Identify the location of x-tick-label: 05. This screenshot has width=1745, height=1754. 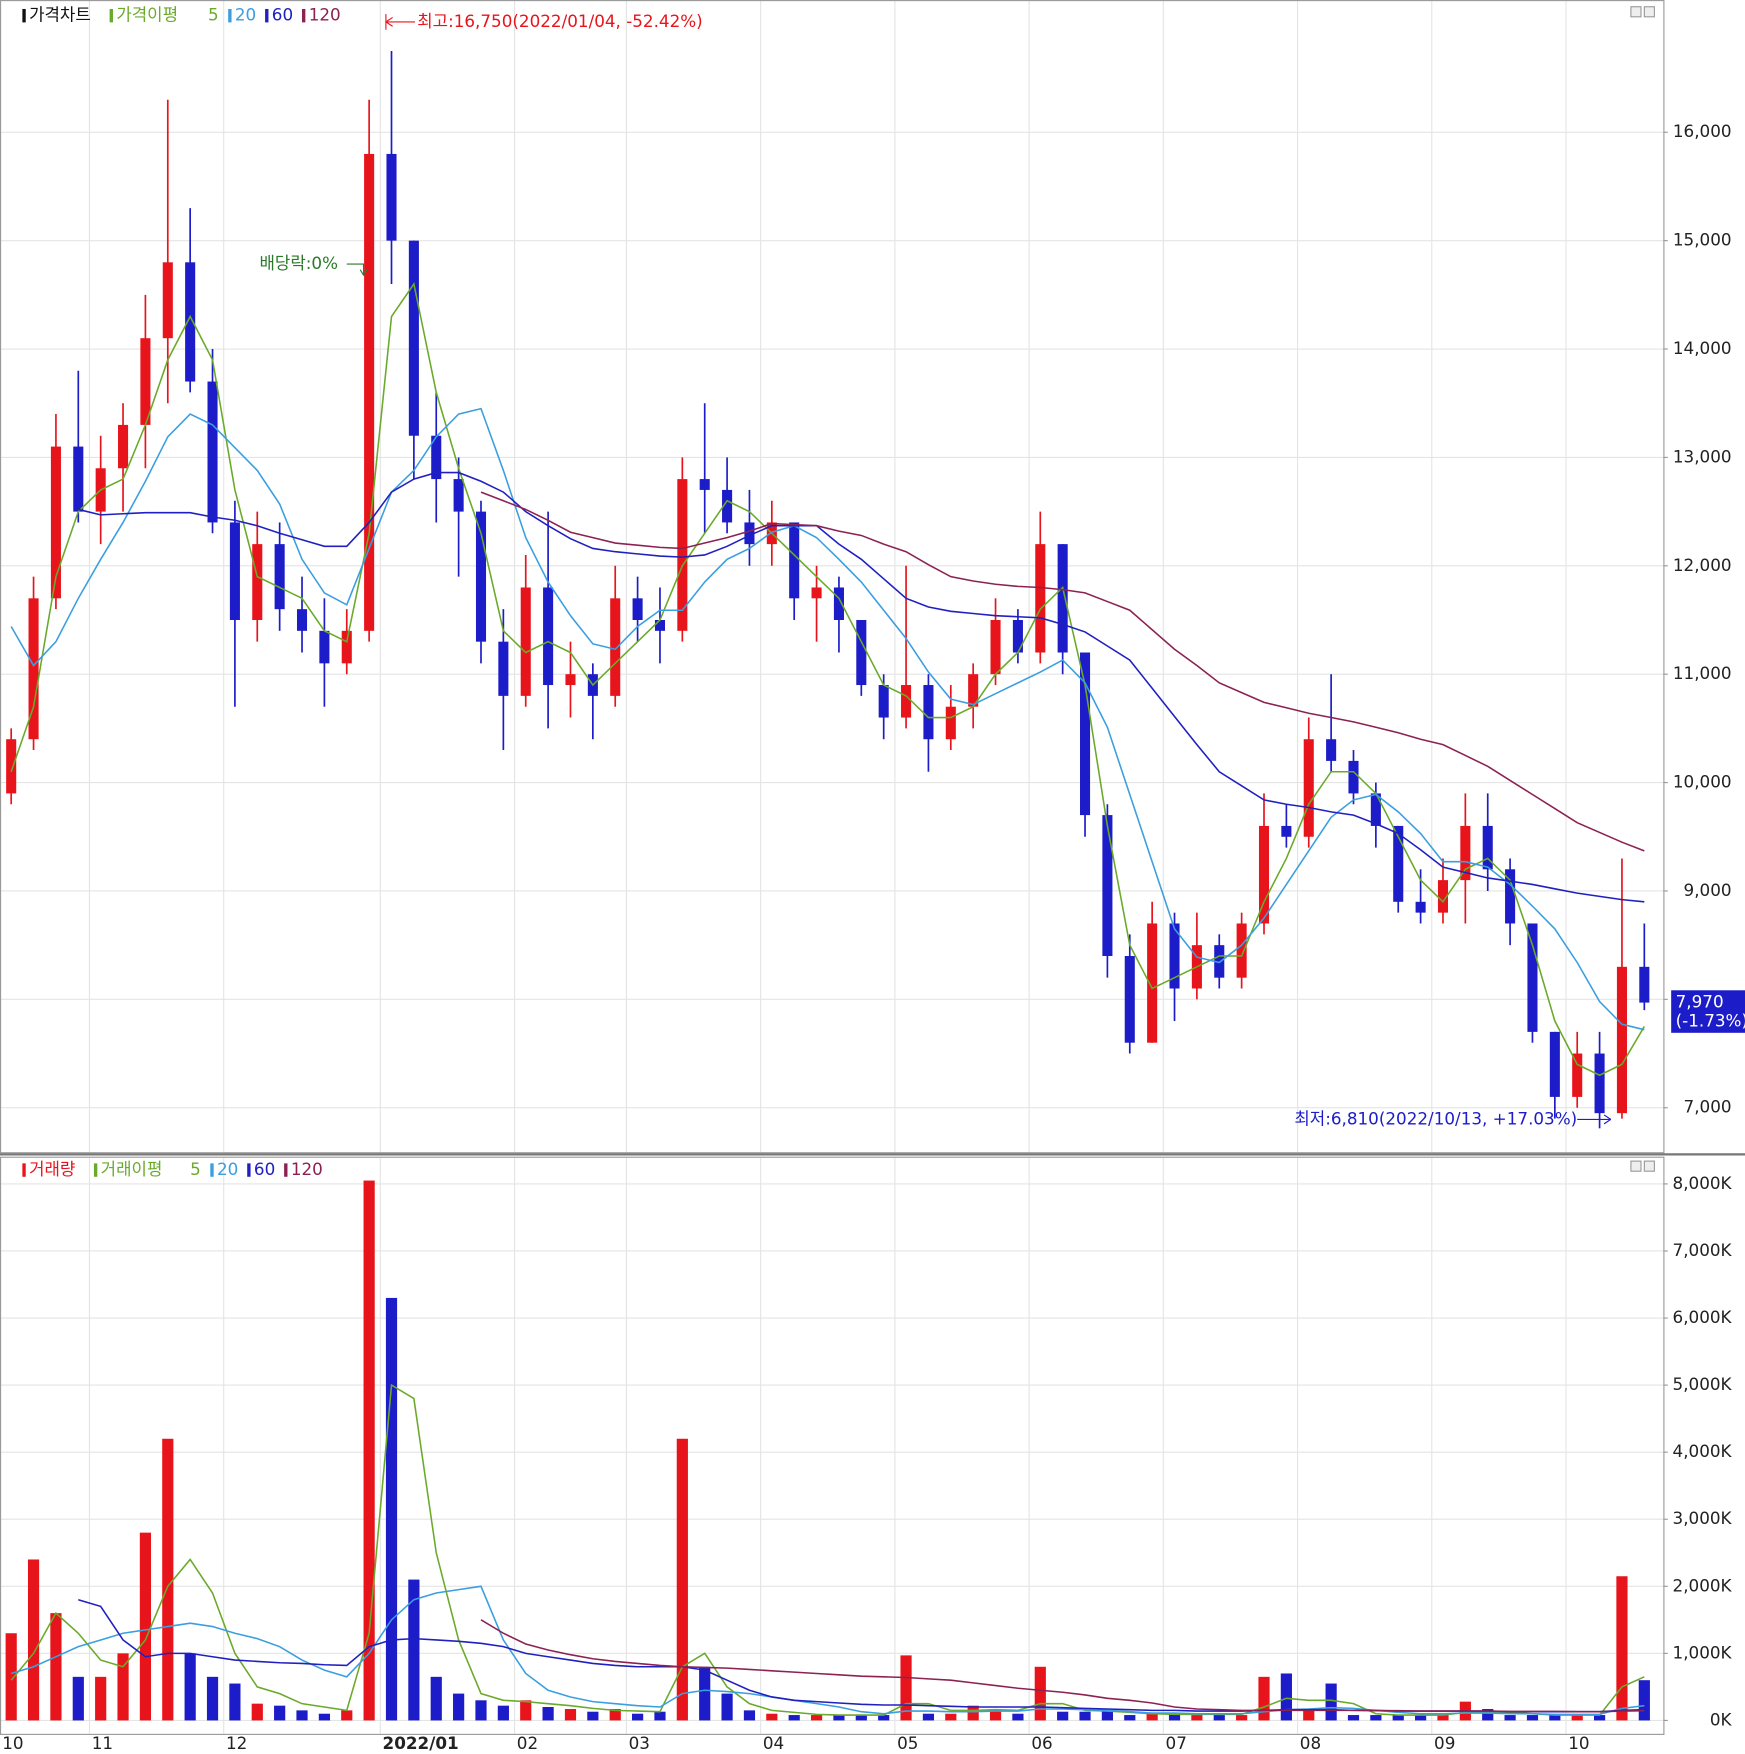
(907, 1743).